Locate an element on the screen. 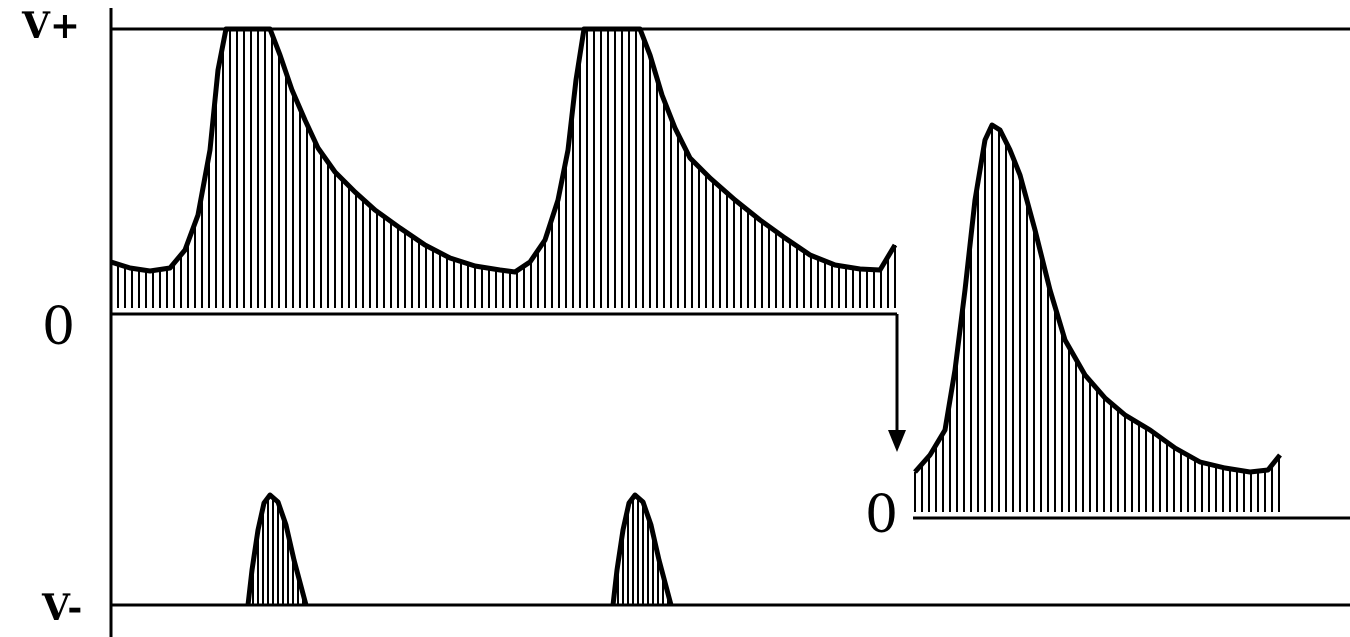  negative-peak-left-envelope is located at coordinates (277, 549).